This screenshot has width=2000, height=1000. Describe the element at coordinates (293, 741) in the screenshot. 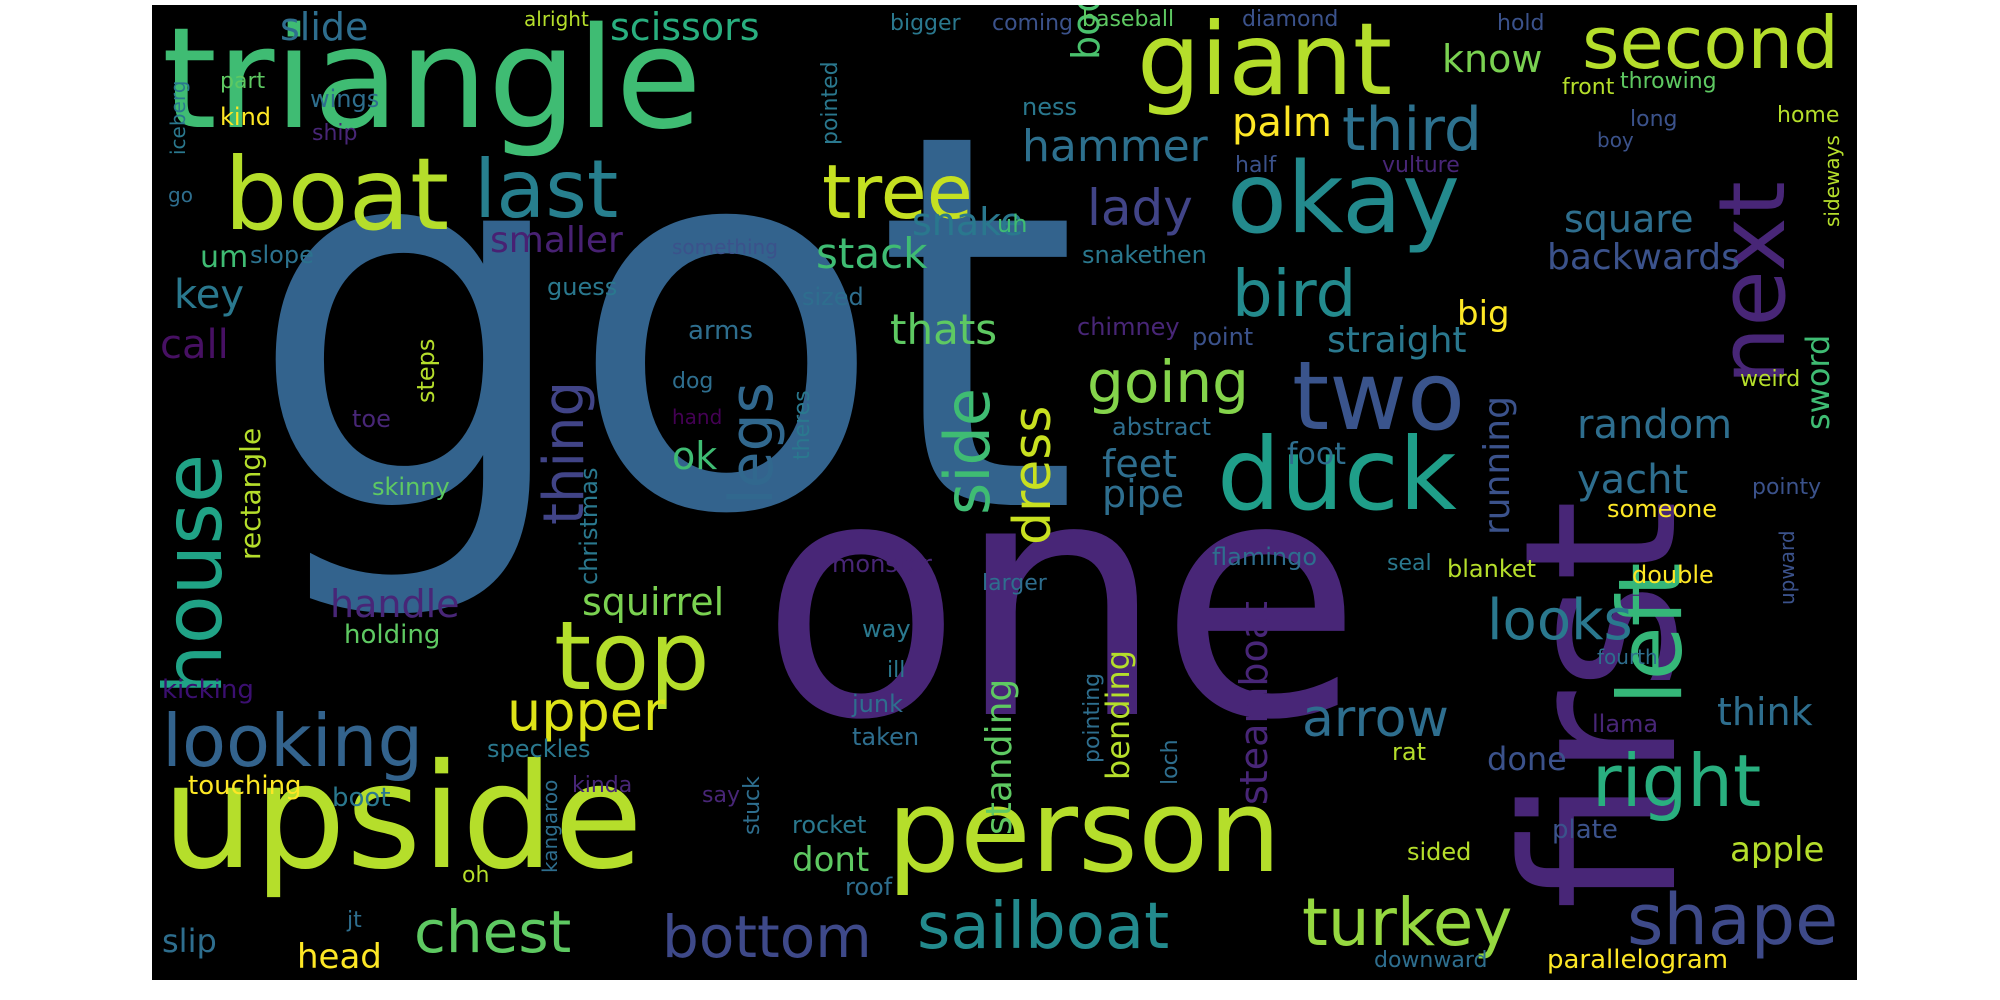

I see `word-looking: looking` at that location.